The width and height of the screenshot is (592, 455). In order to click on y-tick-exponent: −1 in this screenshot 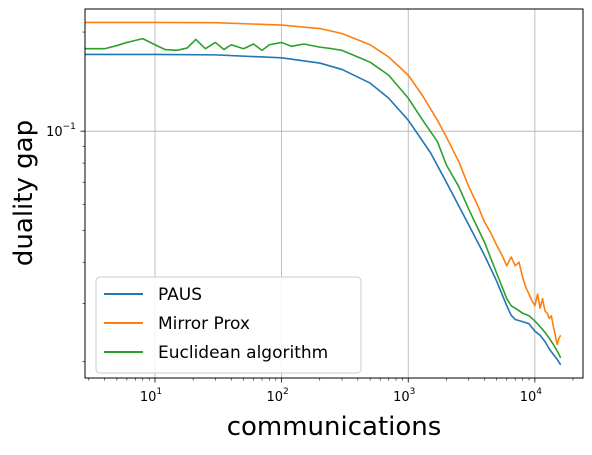, I will do `click(69, 127)`.